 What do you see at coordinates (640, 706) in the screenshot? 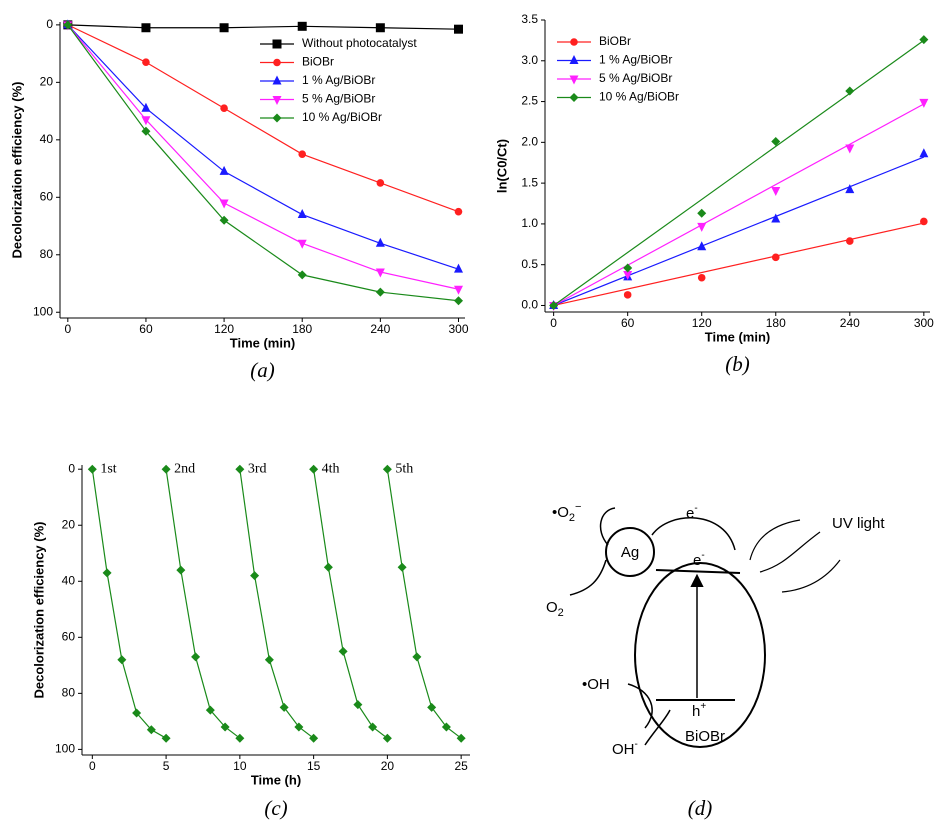
I see `oh-oxidation-arrow` at bounding box center [640, 706].